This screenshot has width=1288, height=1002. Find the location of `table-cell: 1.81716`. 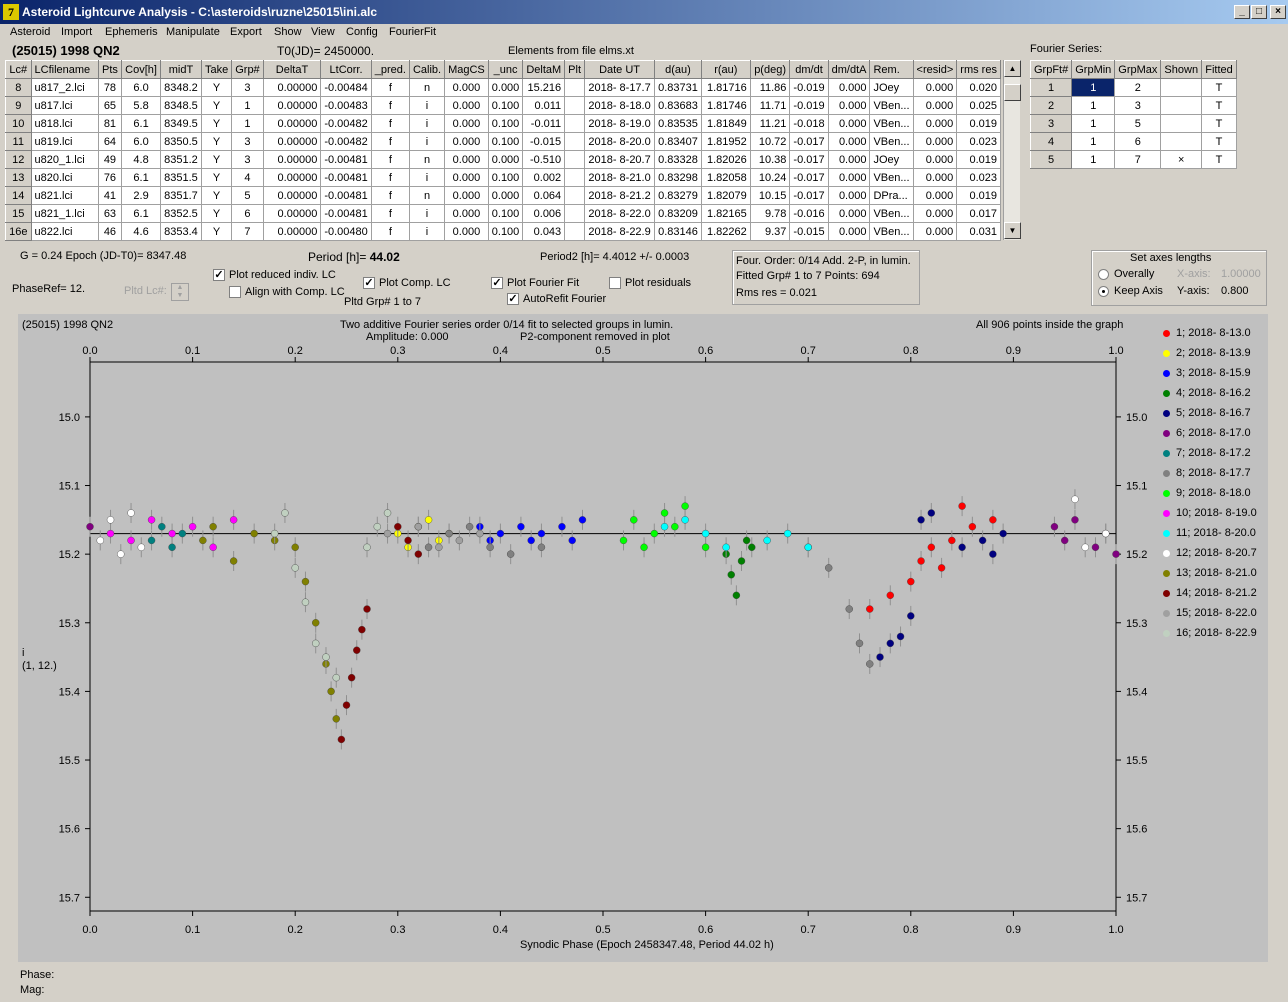

table-cell: 1.81716 is located at coordinates (725, 87).